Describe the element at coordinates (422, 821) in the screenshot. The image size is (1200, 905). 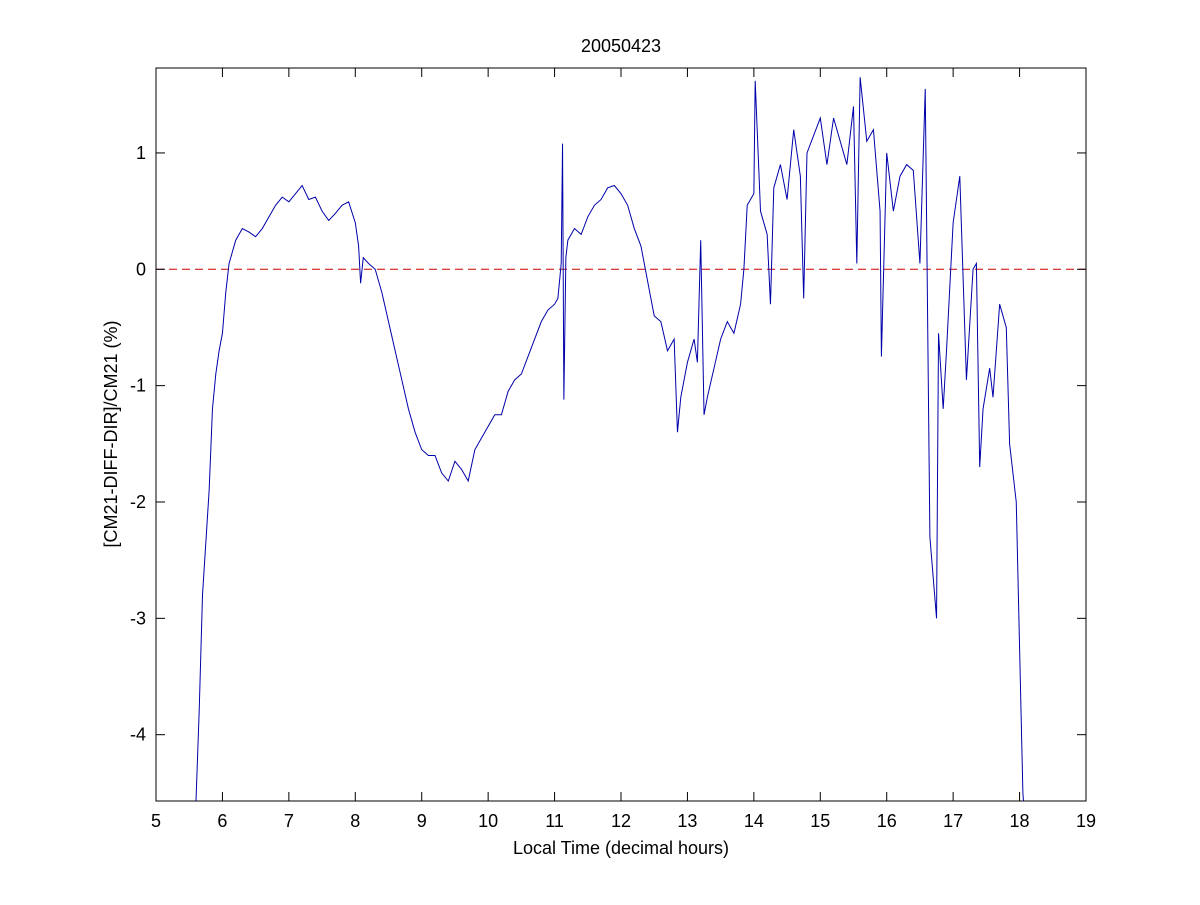
I see `x-tick-label: 9` at that location.